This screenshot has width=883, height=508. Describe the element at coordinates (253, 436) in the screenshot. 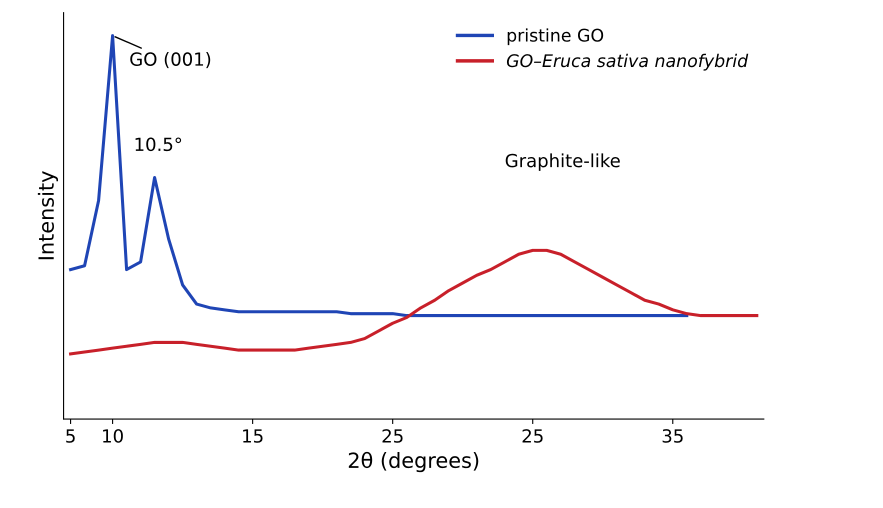

I see `x-tick-label: 15` at that location.